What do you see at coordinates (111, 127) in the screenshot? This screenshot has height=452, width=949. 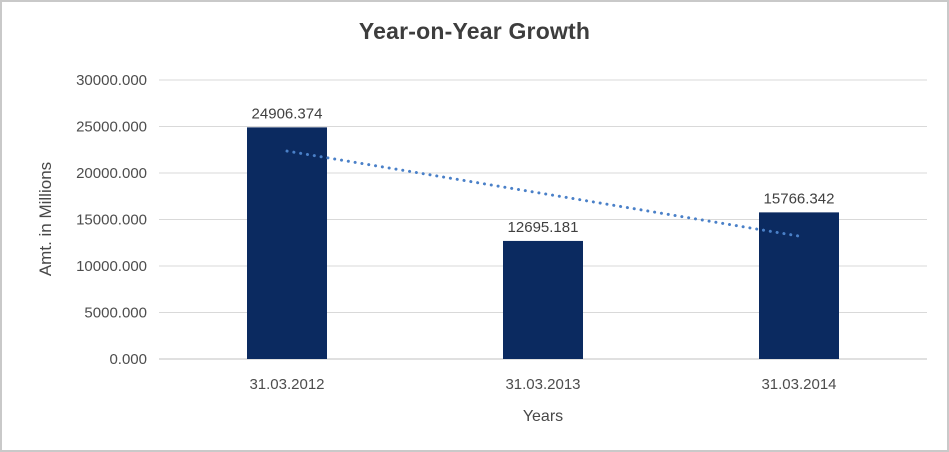 I see `y-tick-label: 25000.000` at bounding box center [111, 127].